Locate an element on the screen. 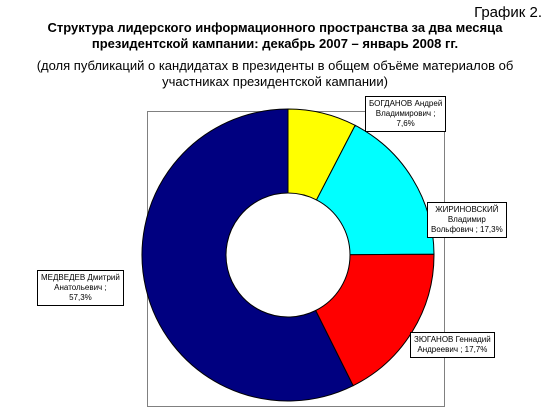 The height and width of the screenshot is (409, 550). slice-label-line: БОГДАНОВ Андрей is located at coordinates (406, 103).